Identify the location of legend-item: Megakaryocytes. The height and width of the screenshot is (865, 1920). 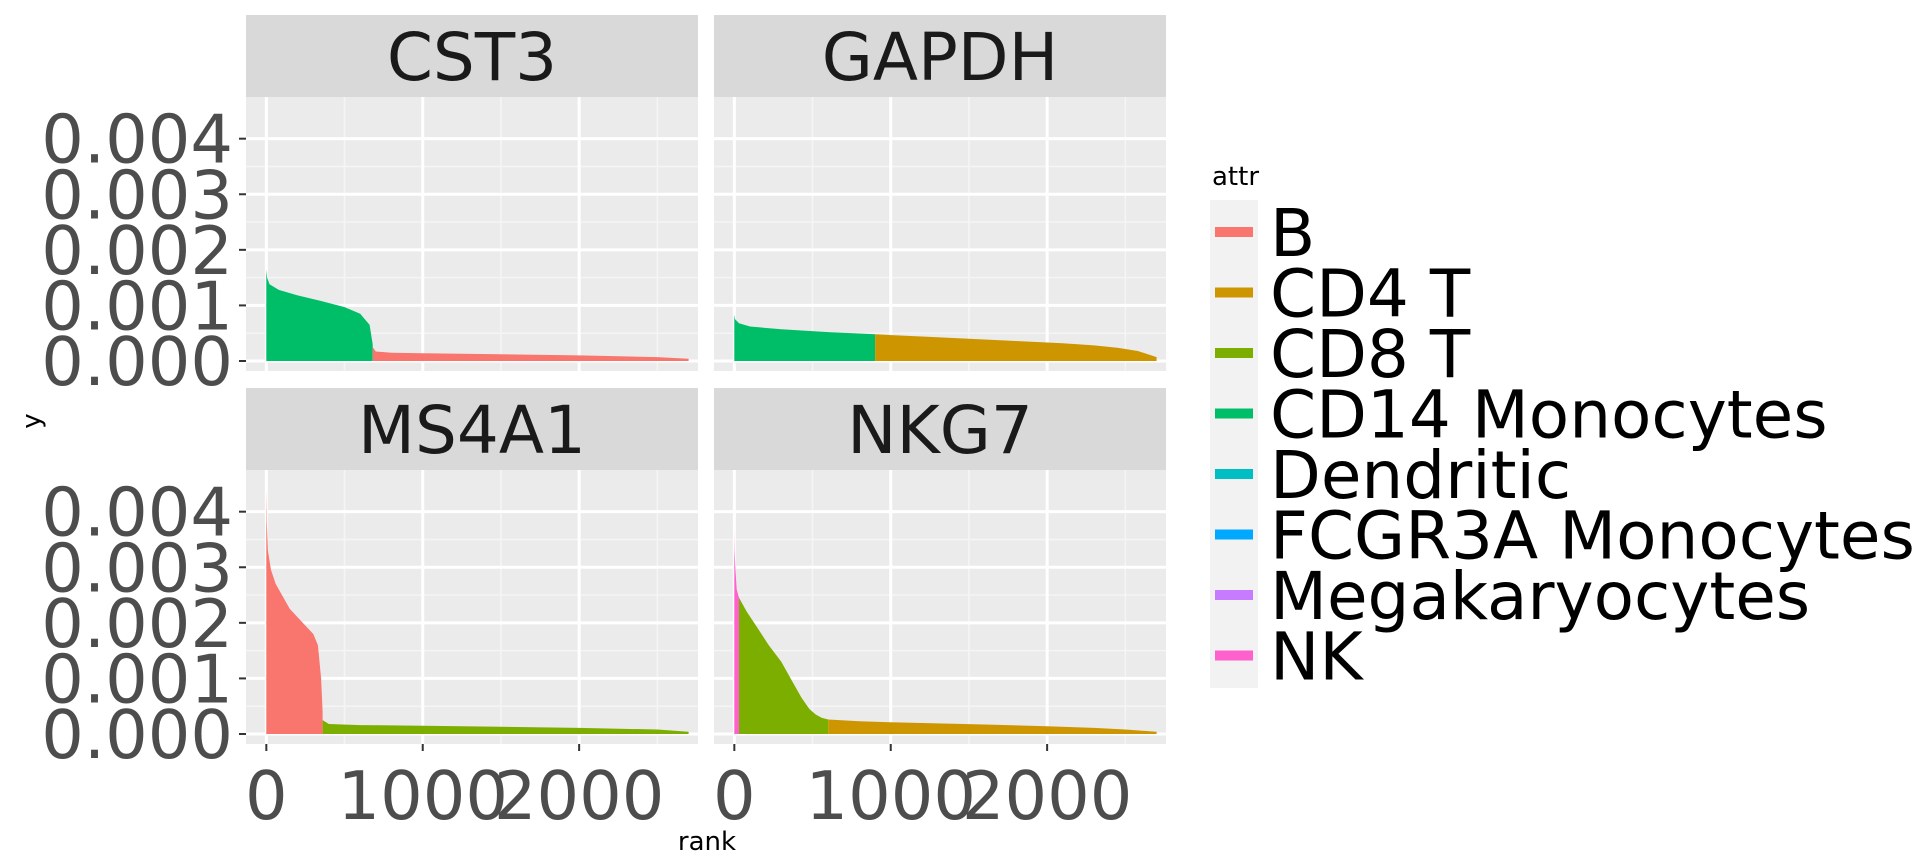
(1512, 596).